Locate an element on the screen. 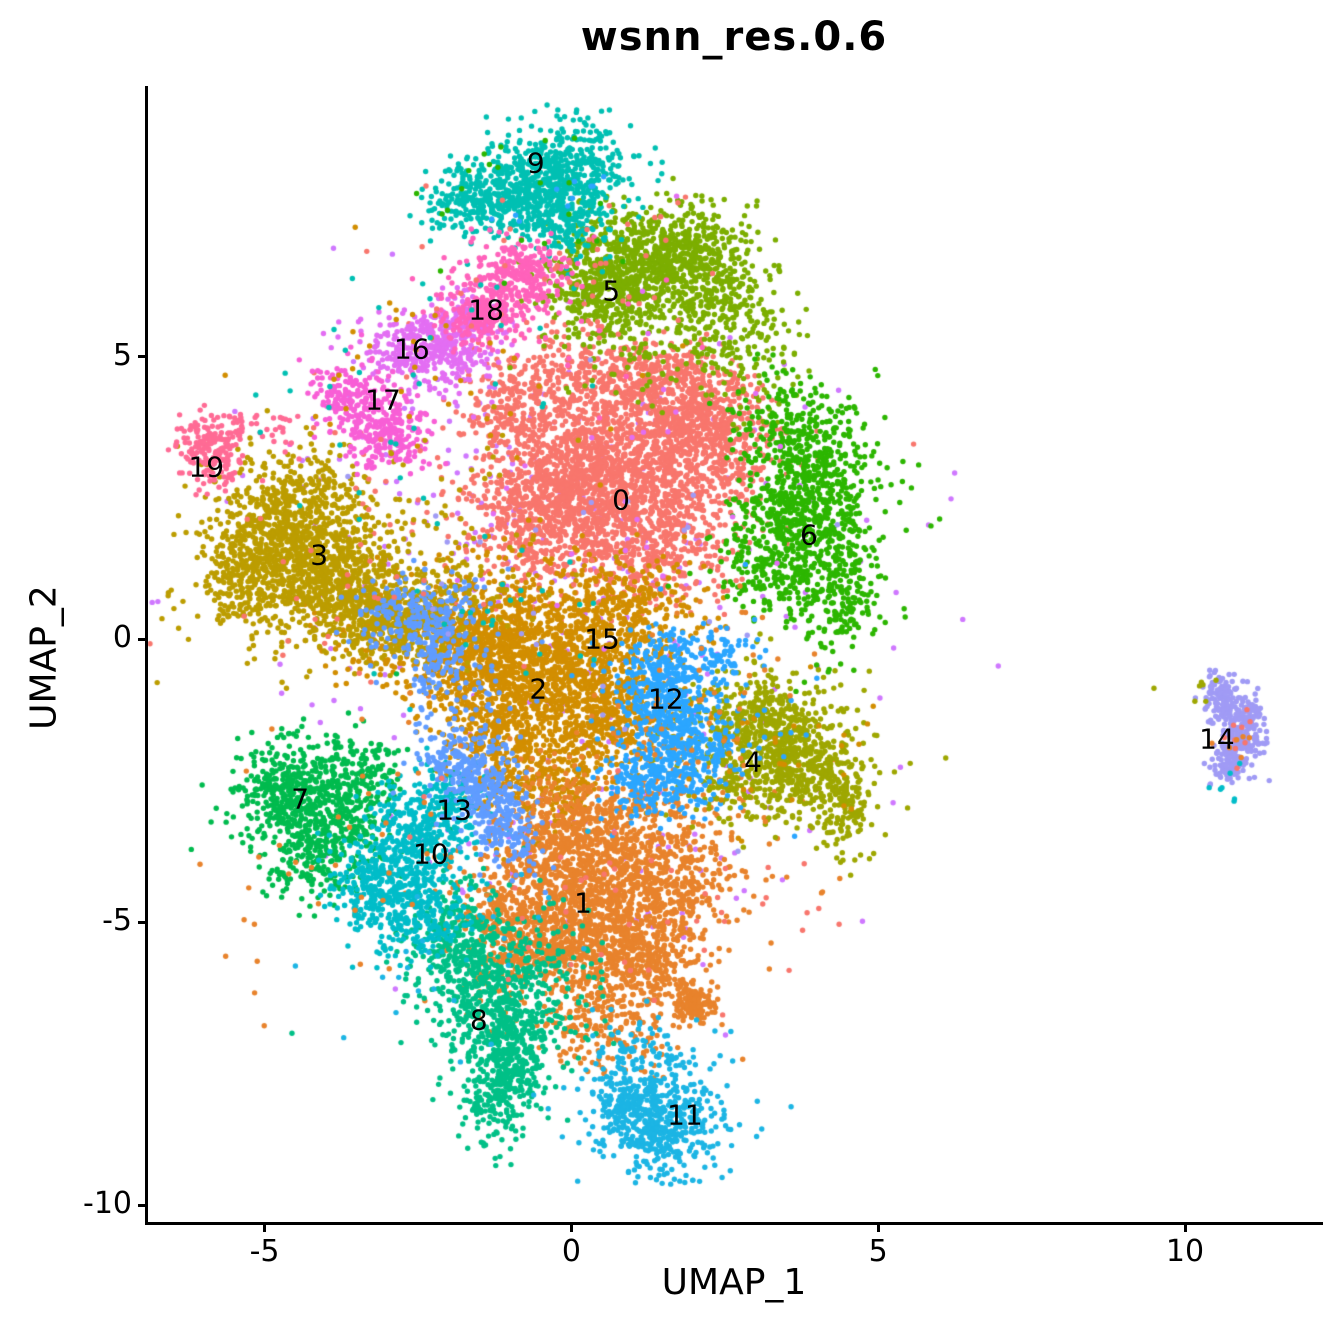 Image resolution: width=1344 pixels, height=1344 pixels. cluster-label-3: 3 is located at coordinates (319, 555).